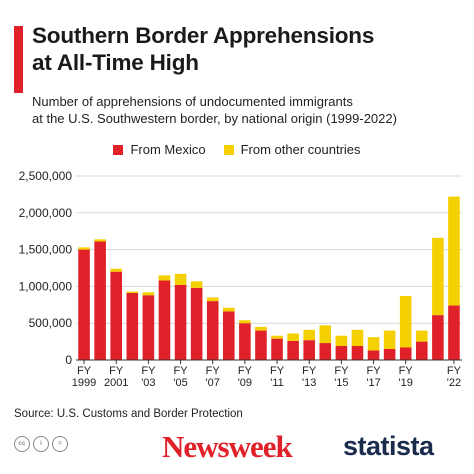  I want to click on legend-swatch-other, so click(228, 149).